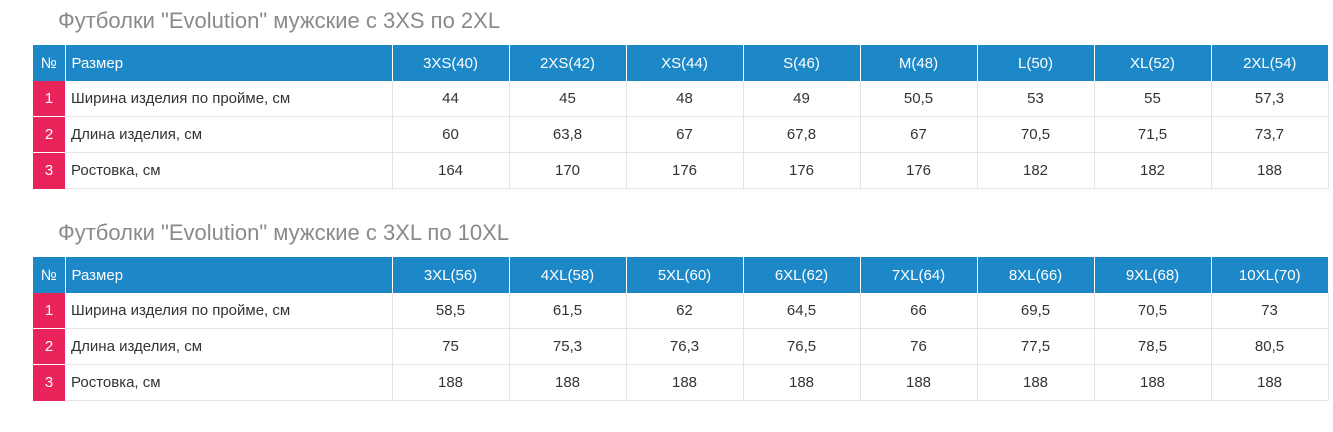  I want to click on table-cell: 66, so click(919, 311).